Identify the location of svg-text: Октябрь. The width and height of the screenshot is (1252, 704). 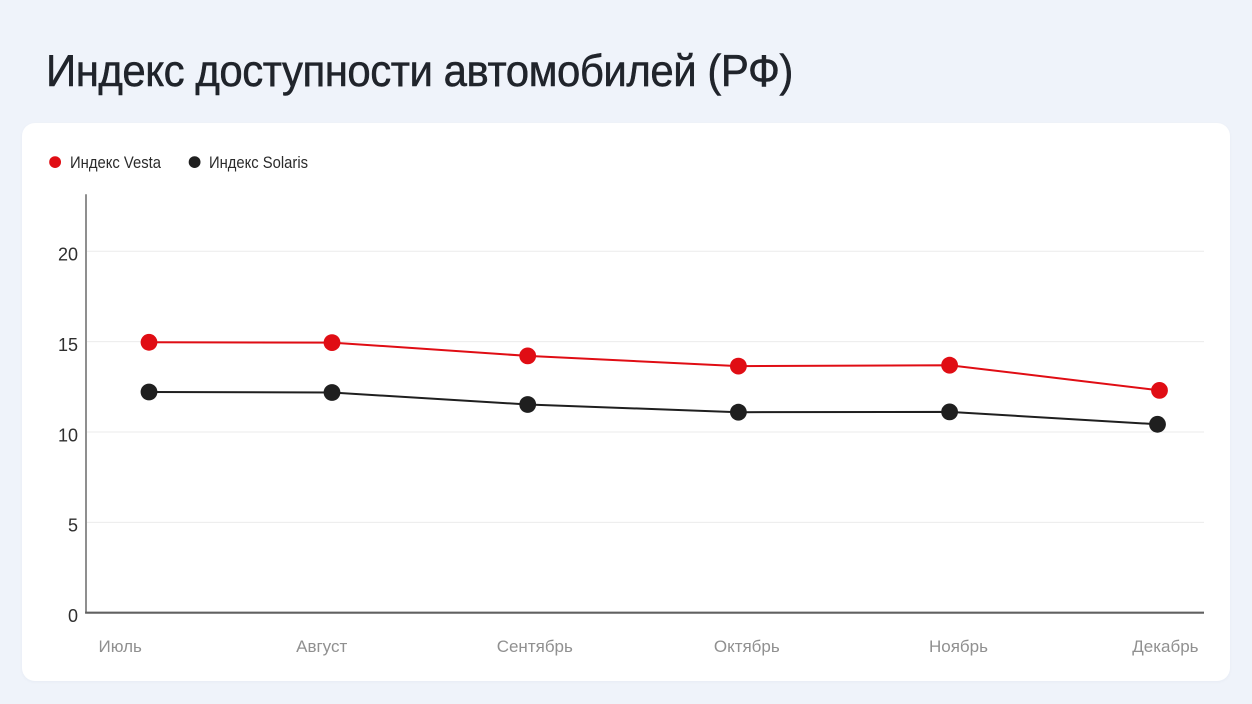
(747, 646).